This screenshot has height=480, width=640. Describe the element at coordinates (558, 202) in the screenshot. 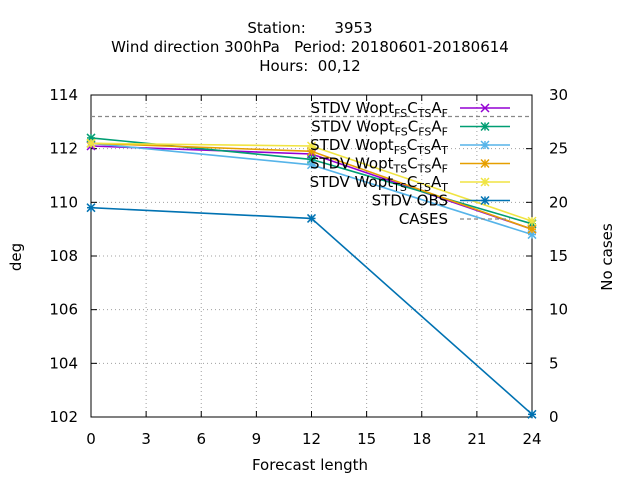

I see `y2-tick-label: 20` at that location.